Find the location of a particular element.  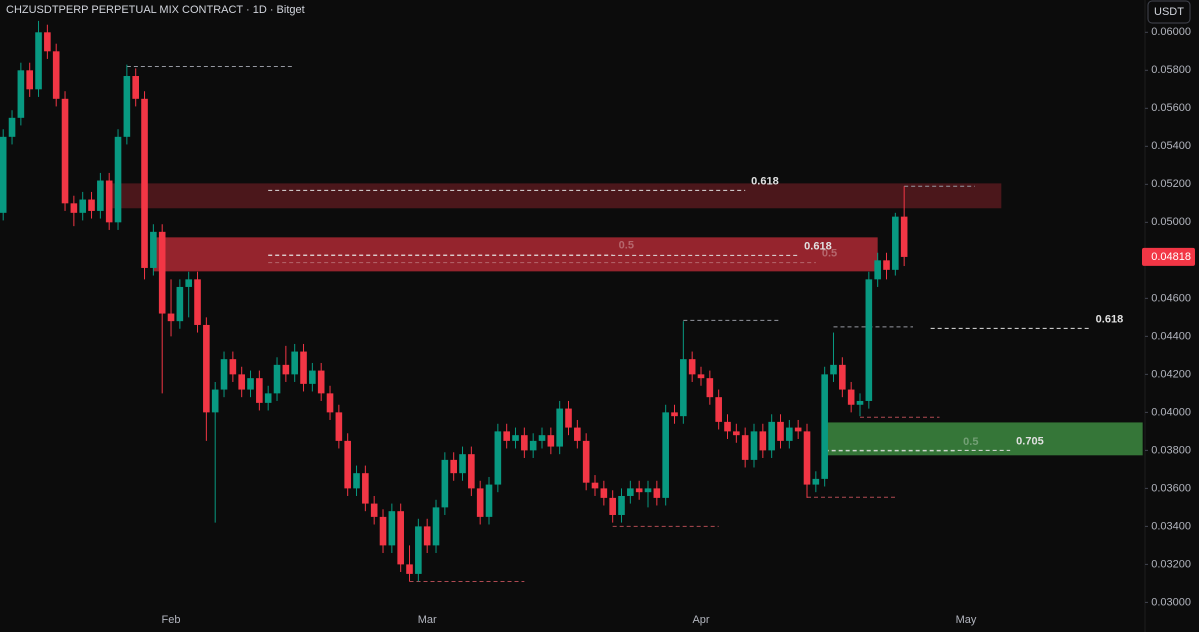

y-tick-label: 0.03000 is located at coordinates (1171, 602).